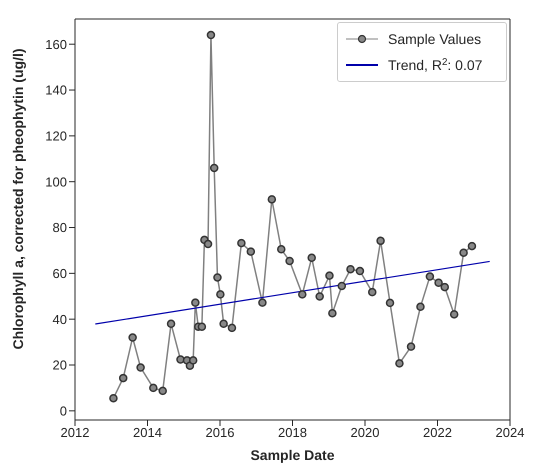 Image resolution: width=537 pixels, height=466 pixels. I want to click on y-tick-label: 160, so click(56, 44).